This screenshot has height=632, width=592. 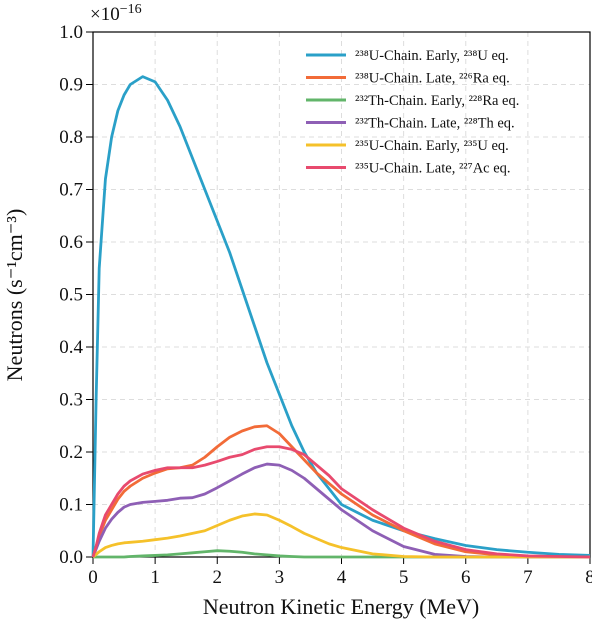 What do you see at coordinates (435, 124) in the screenshot?
I see `legend-label: ²³²Th-Chain. Late, ²²⁸Th eq.` at bounding box center [435, 124].